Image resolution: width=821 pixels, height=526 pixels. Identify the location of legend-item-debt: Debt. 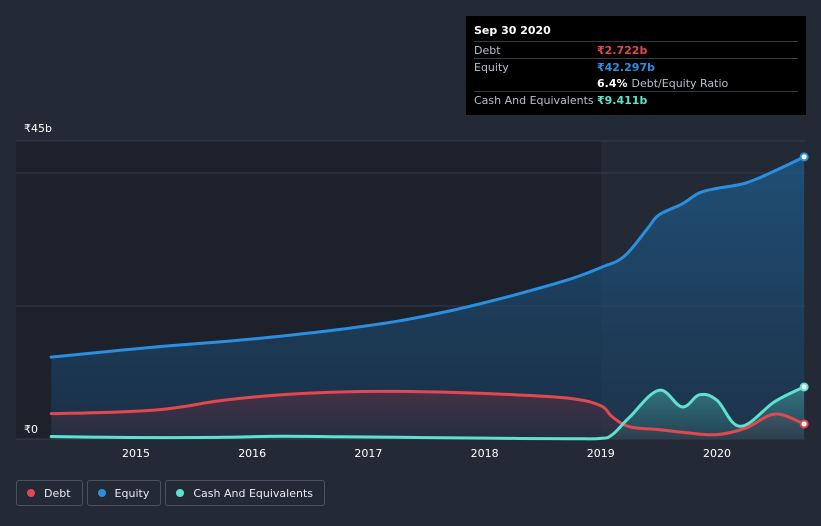
(49, 493).